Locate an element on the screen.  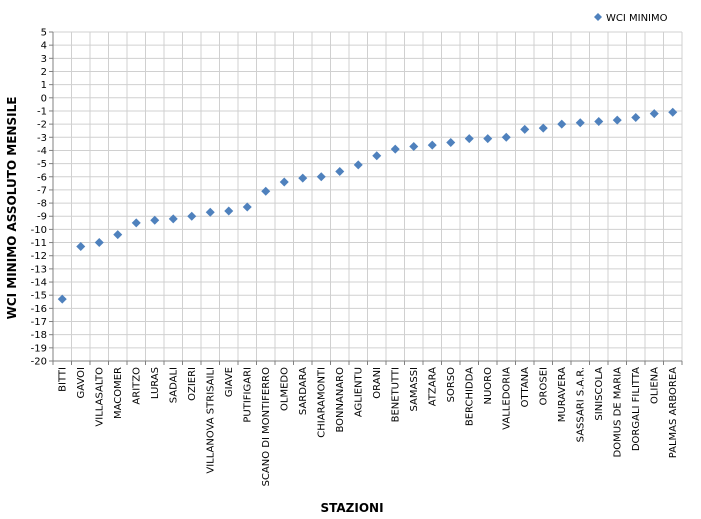
y-tick-label: 1 is located at coordinates (44, 85).